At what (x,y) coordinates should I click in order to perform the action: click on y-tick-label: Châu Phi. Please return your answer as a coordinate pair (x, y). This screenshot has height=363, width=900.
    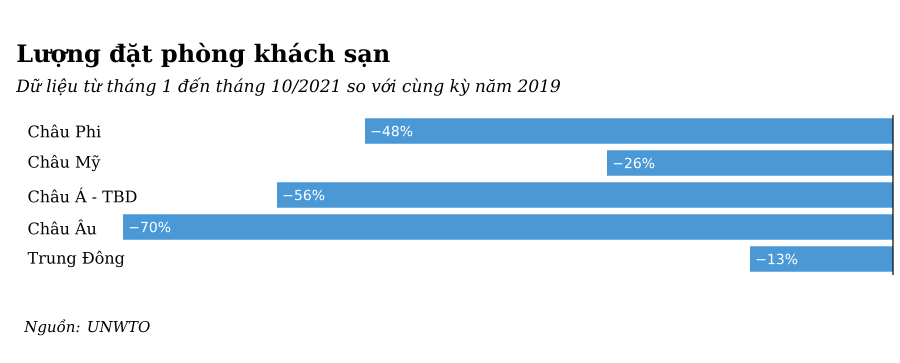
    Looking at the image, I should click on (64, 131).